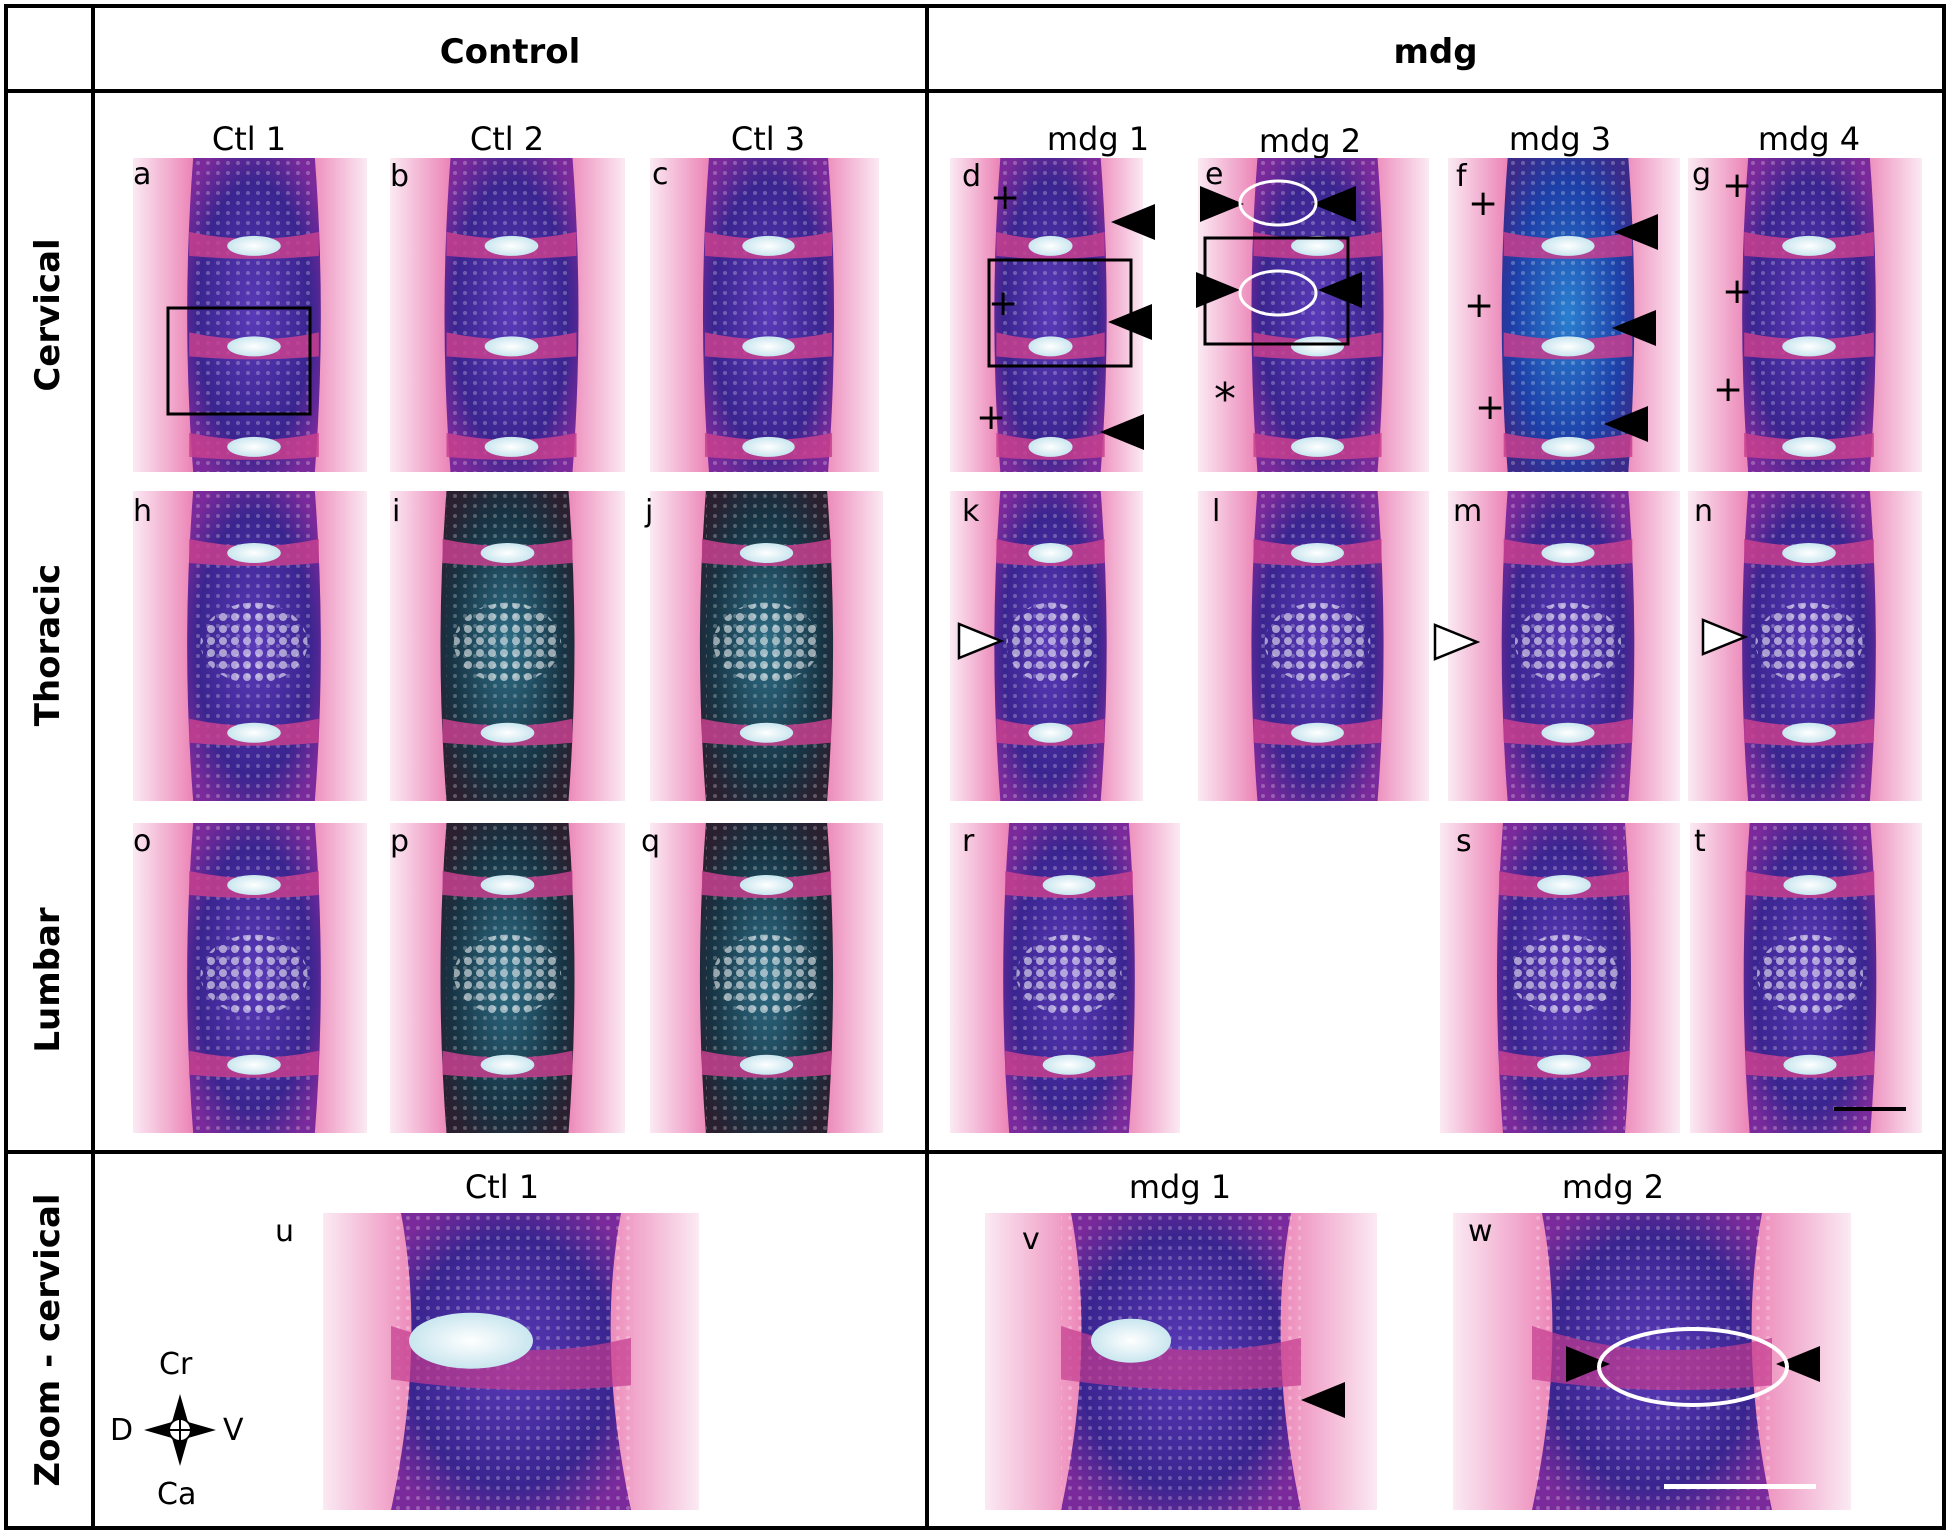 Image resolution: width=1950 pixels, height=1532 pixels. What do you see at coordinates (510, 52) in the screenshot?
I see `header-control: Control` at bounding box center [510, 52].